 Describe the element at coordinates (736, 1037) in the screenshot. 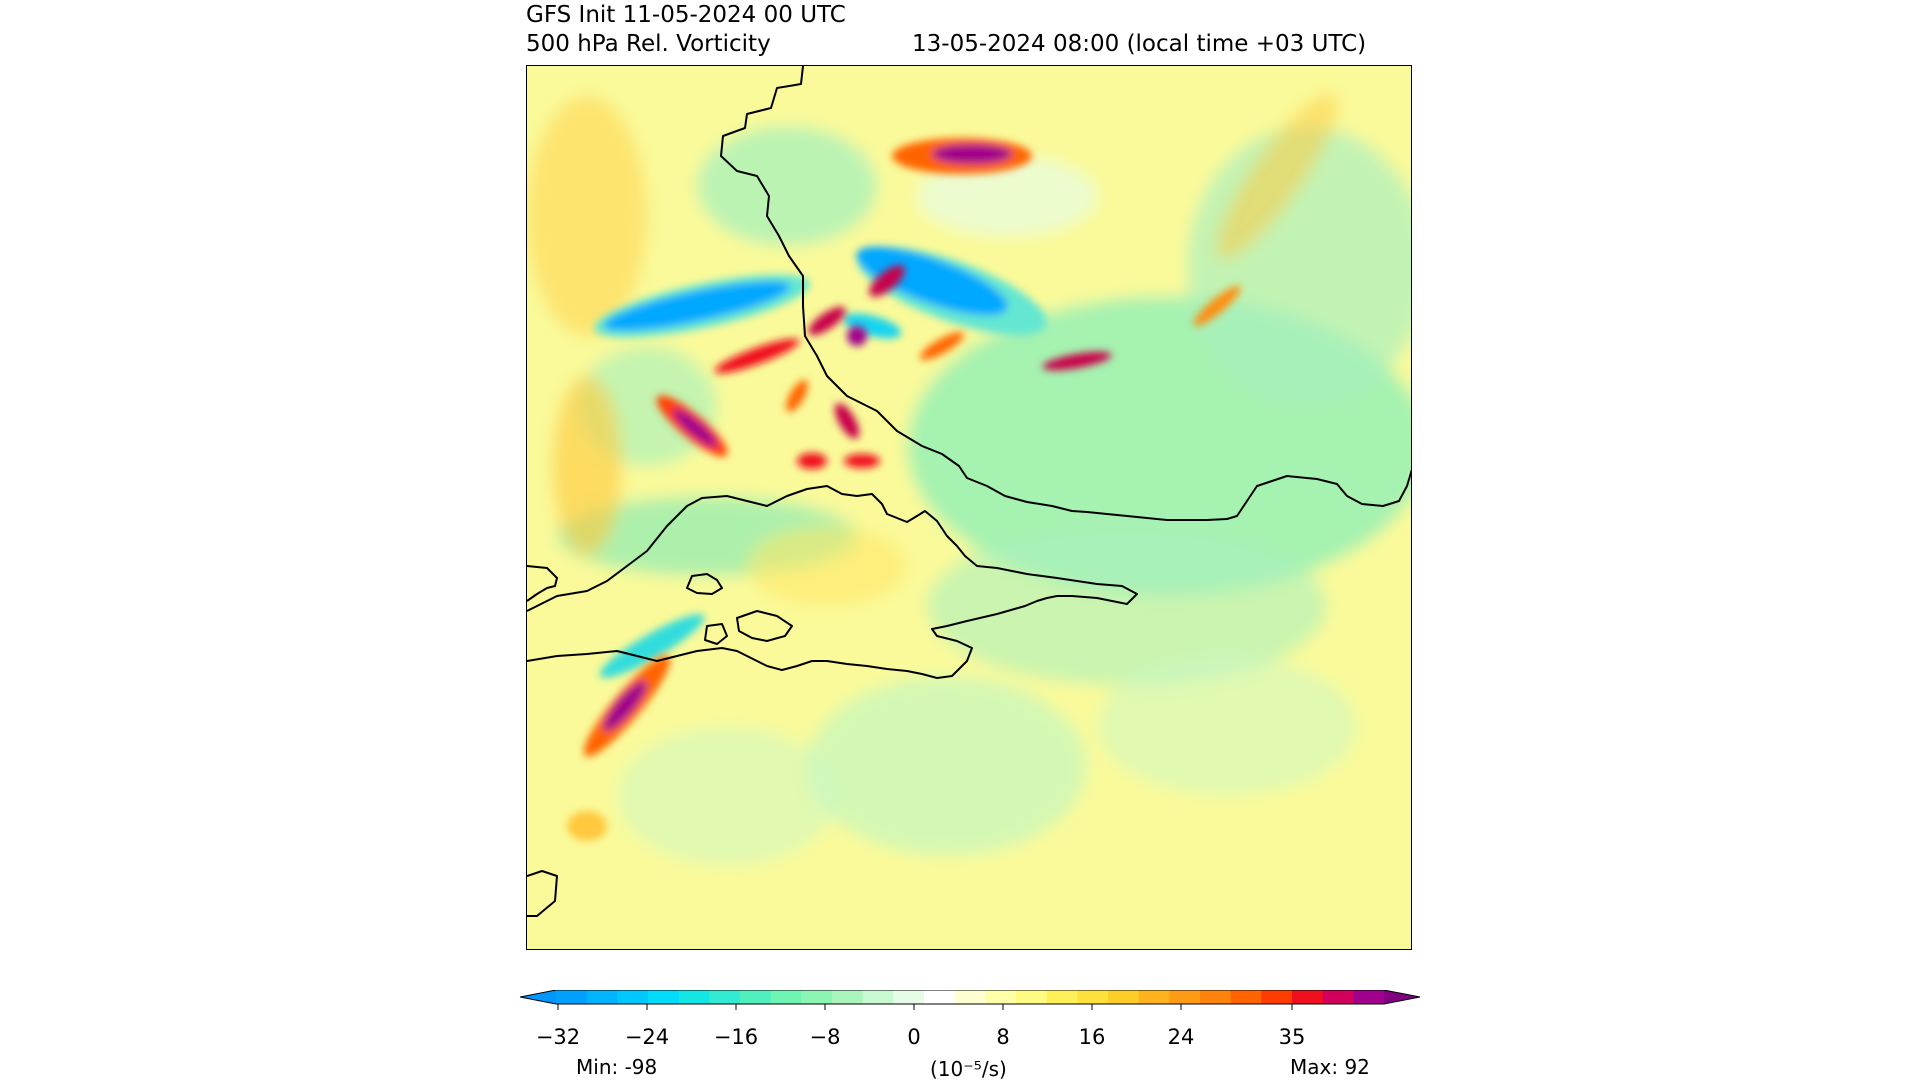

I see `colorbar-tick-label: −16` at that location.